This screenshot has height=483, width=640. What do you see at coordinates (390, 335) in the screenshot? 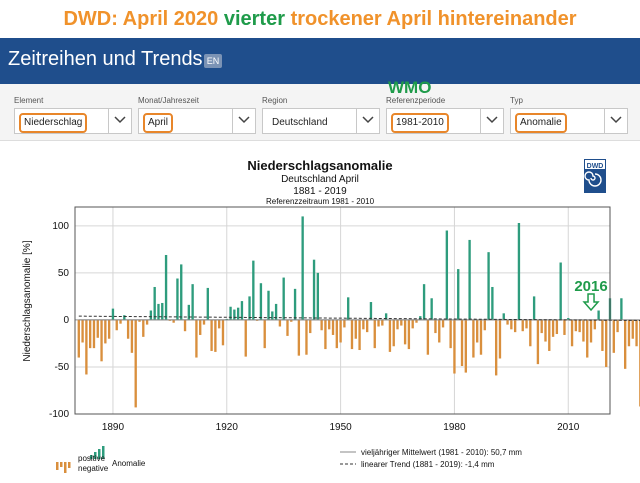
I see `bar-1963` at bounding box center [390, 335].